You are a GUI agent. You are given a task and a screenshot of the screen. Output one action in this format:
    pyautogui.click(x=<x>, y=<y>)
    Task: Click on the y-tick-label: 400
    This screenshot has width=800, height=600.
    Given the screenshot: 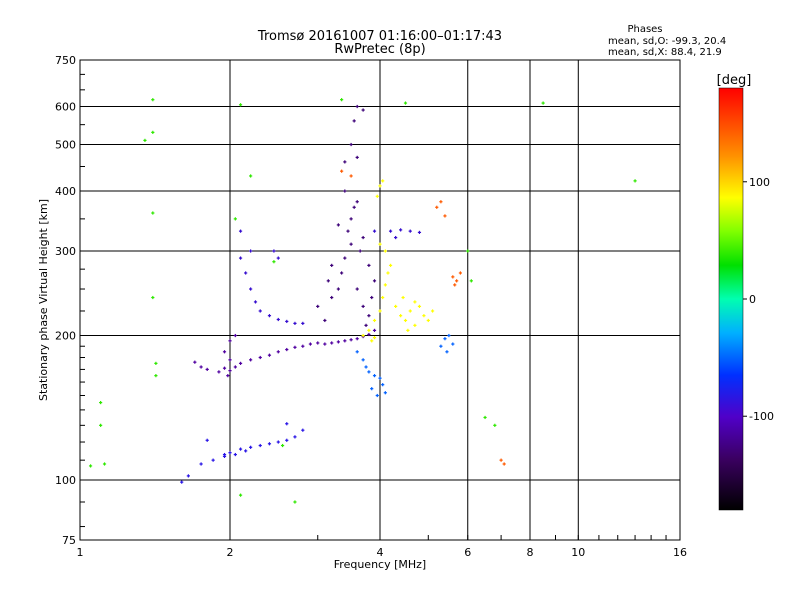 What is the action you would take?
    pyautogui.click(x=65, y=191)
    